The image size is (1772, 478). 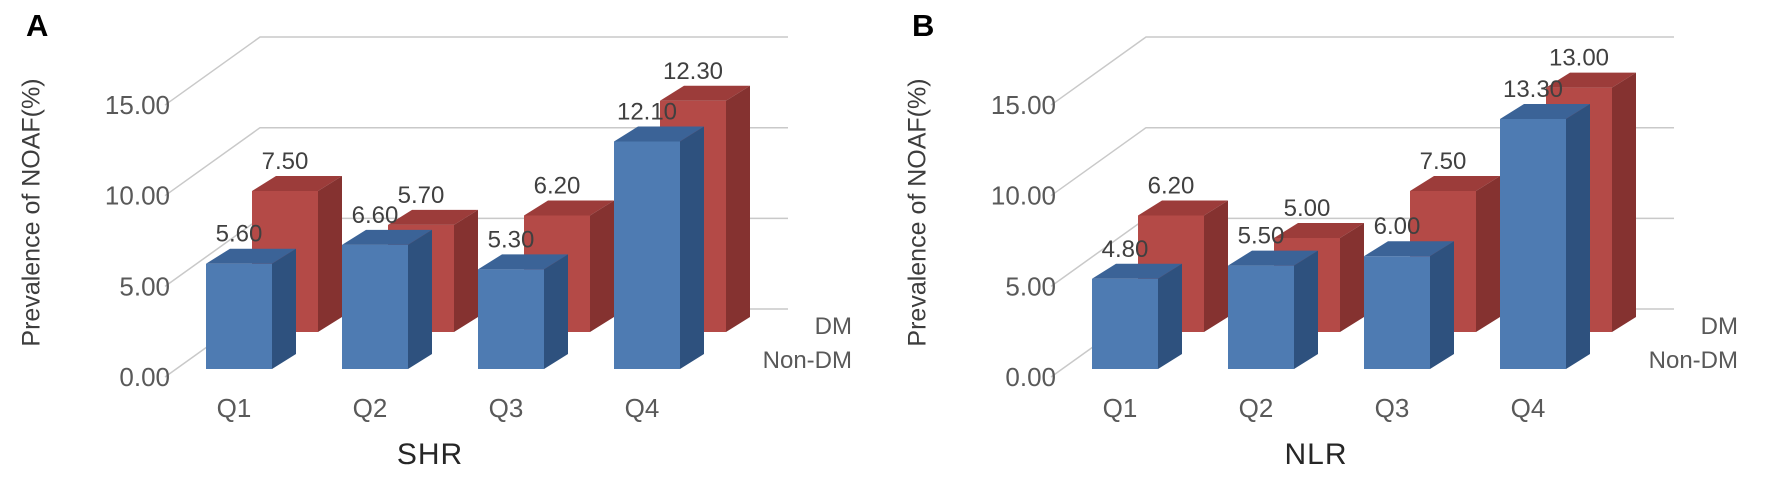 What do you see at coordinates (31, 212) in the screenshot?
I see `y-axis-title-a: Prevalence of NOAF(%)` at bounding box center [31, 212].